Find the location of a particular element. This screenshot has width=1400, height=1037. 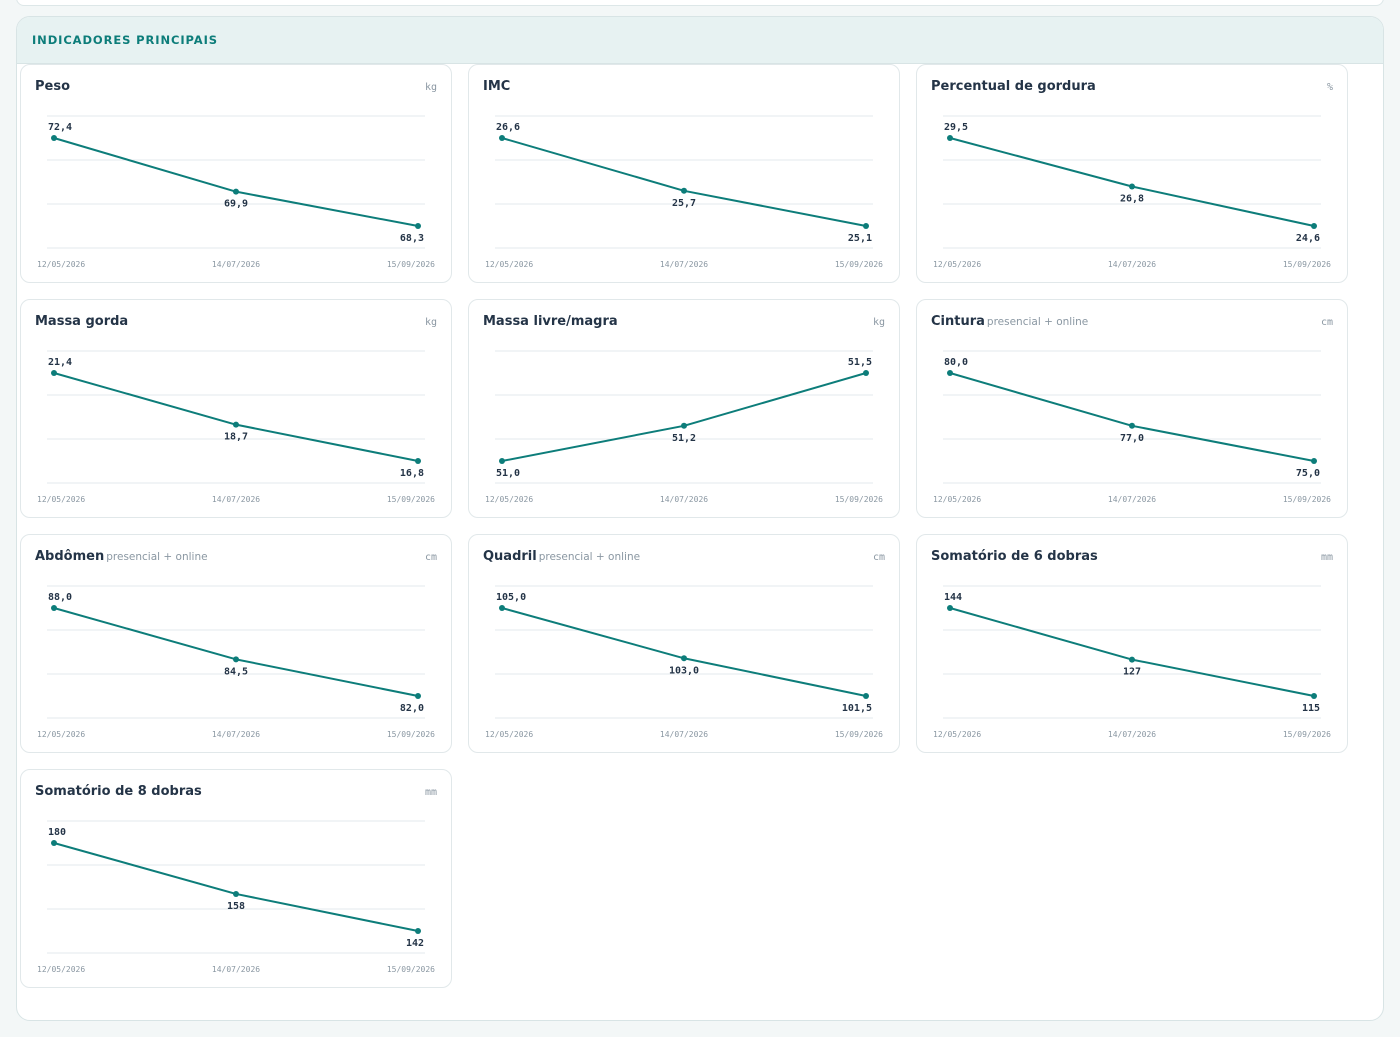

card-title: Quadril presencial + online is located at coordinates (561, 556).